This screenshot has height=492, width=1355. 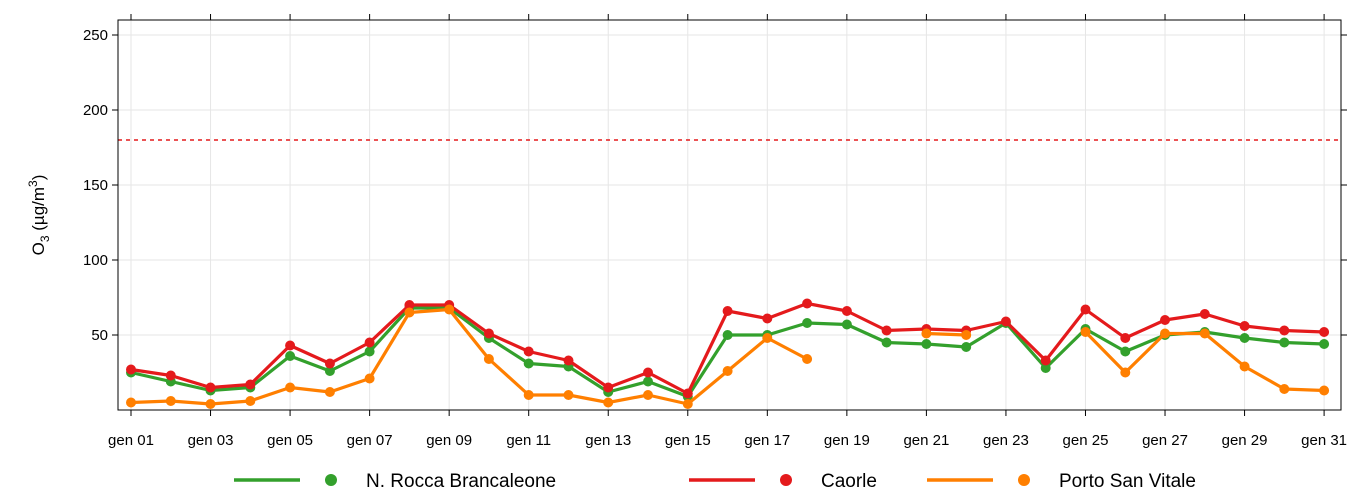 I want to click on y-axis-title-part: (µg/m, so click(x=38, y=211).